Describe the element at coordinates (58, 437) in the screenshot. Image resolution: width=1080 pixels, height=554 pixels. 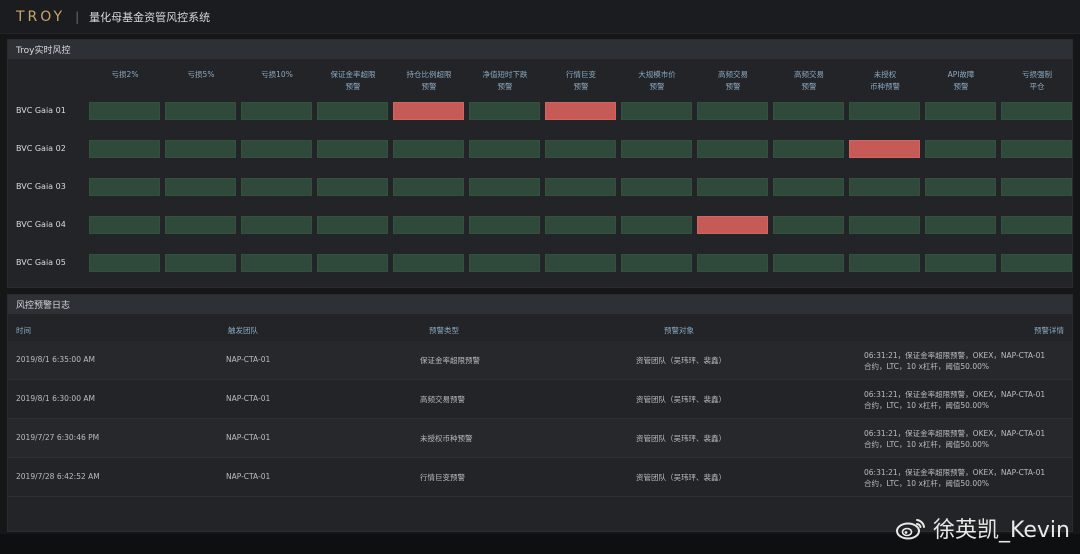
I see `log-time: 2019/7/27 6:30:46 PM` at that location.